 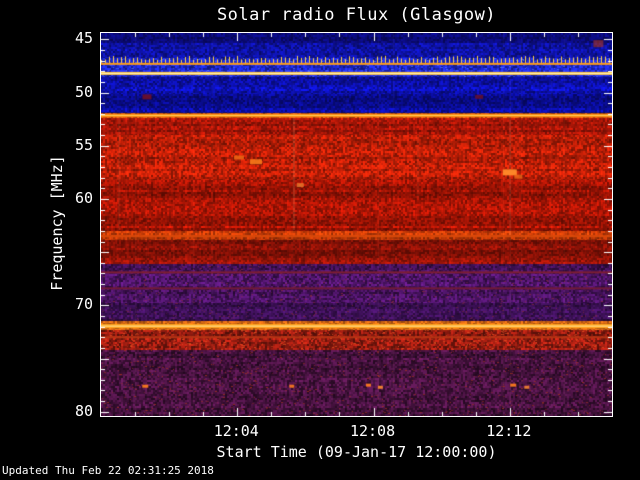 I want to click on updated-timestamp: Updated Thu Feb 22 02:31:25 2018, so click(x=108, y=470).